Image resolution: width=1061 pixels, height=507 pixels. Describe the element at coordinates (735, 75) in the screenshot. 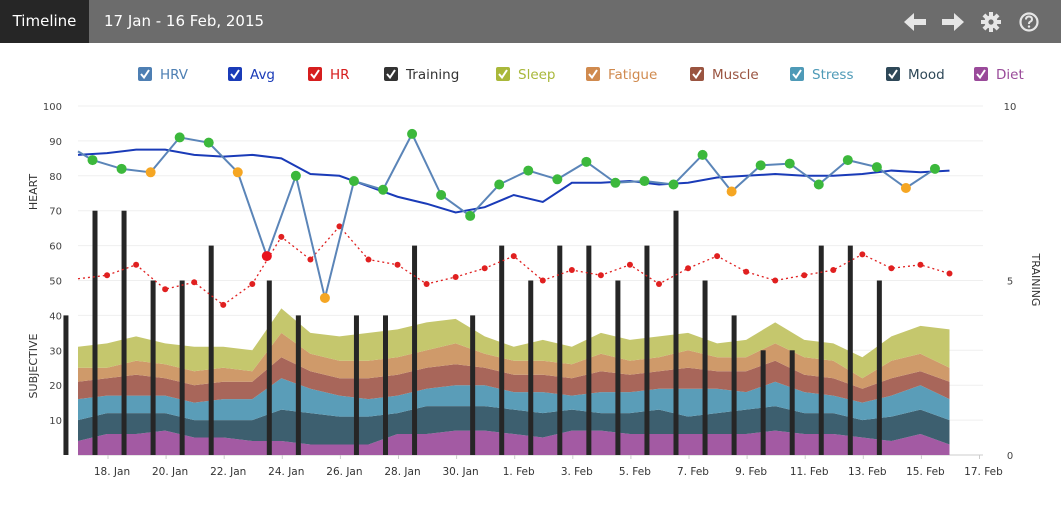

I see `legend-label-muscle: Muscle` at that location.